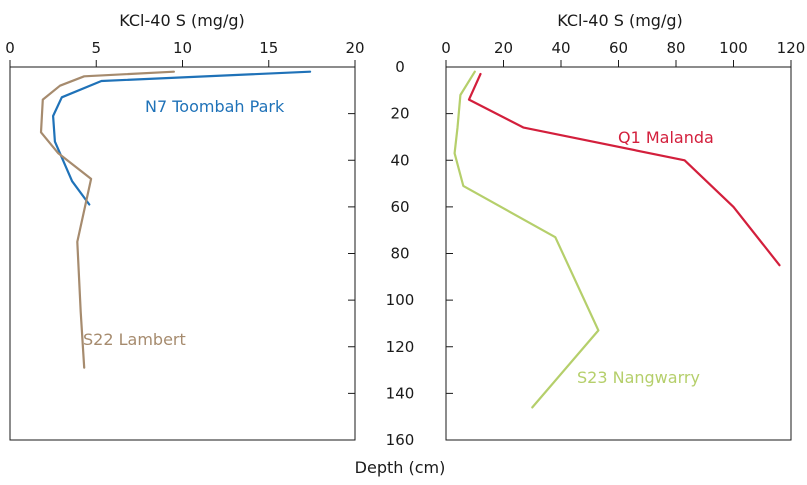 The height and width of the screenshot is (485, 807). What do you see at coordinates (400, 467) in the screenshot?
I see `y-axis-title: Depth (cm)` at bounding box center [400, 467].